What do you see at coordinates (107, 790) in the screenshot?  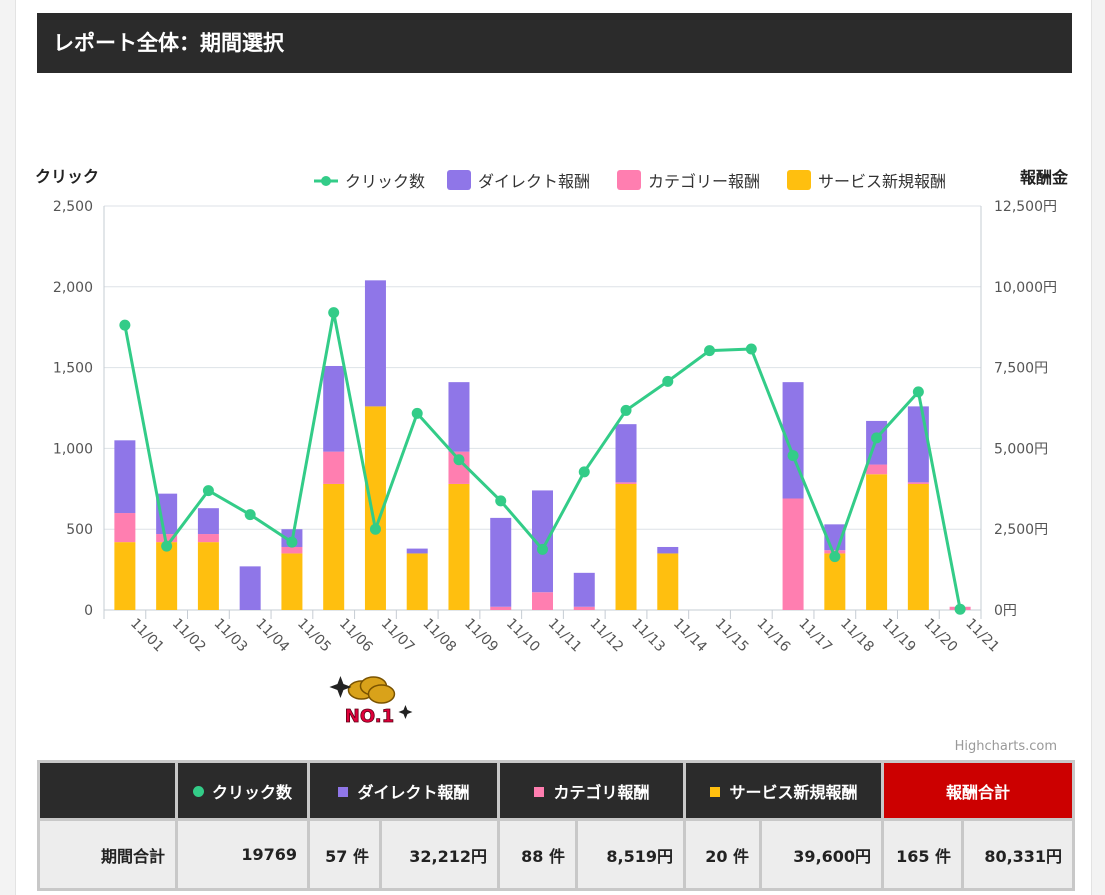 I see `summary-header-blank` at bounding box center [107, 790].